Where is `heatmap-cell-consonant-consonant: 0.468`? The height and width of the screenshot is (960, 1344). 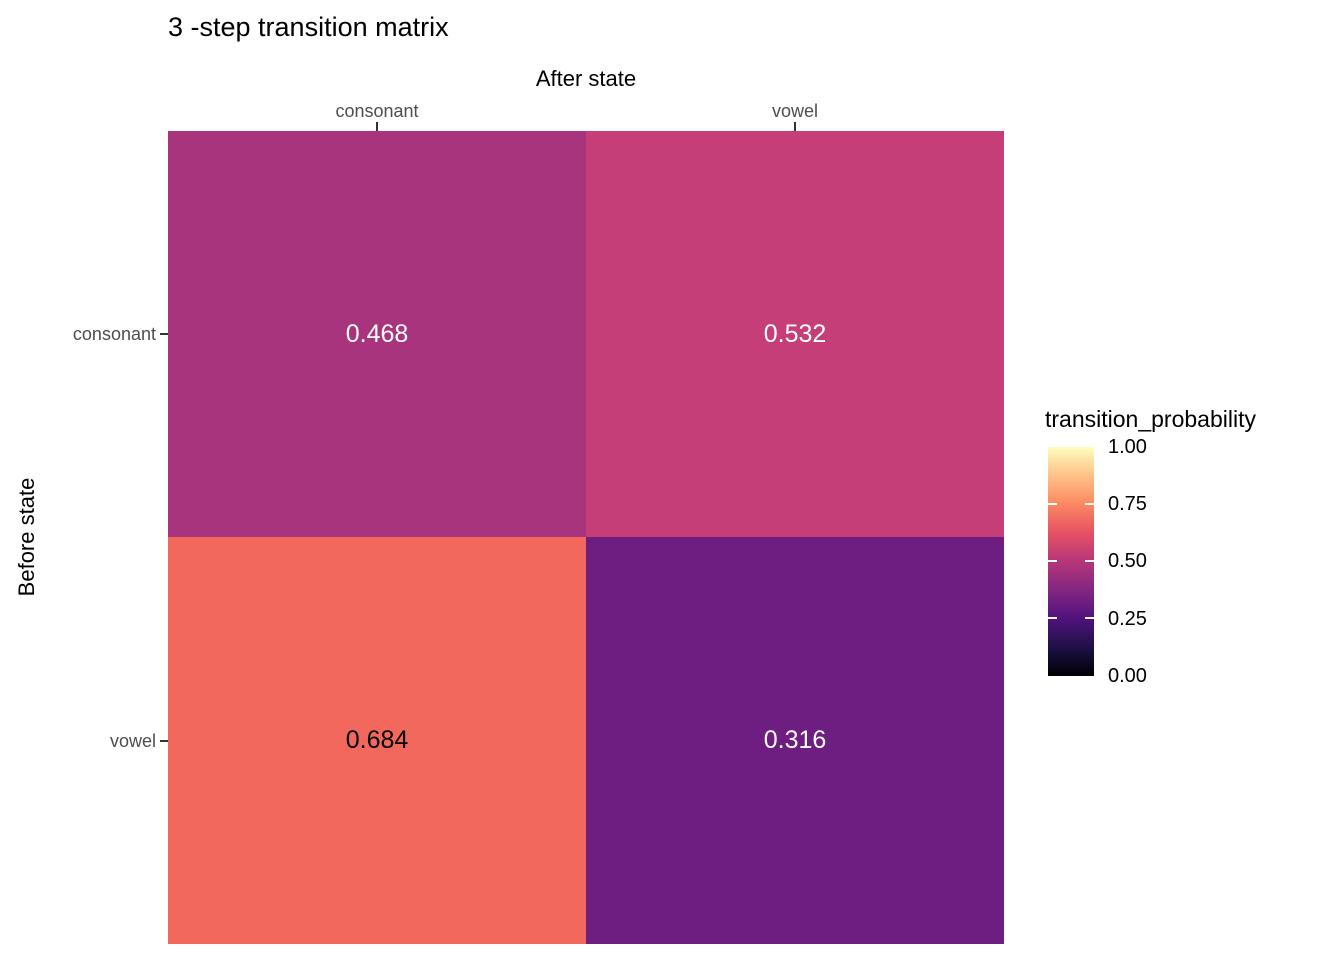
heatmap-cell-consonant-consonant: 0.468 is located at coordinates (377, 334).